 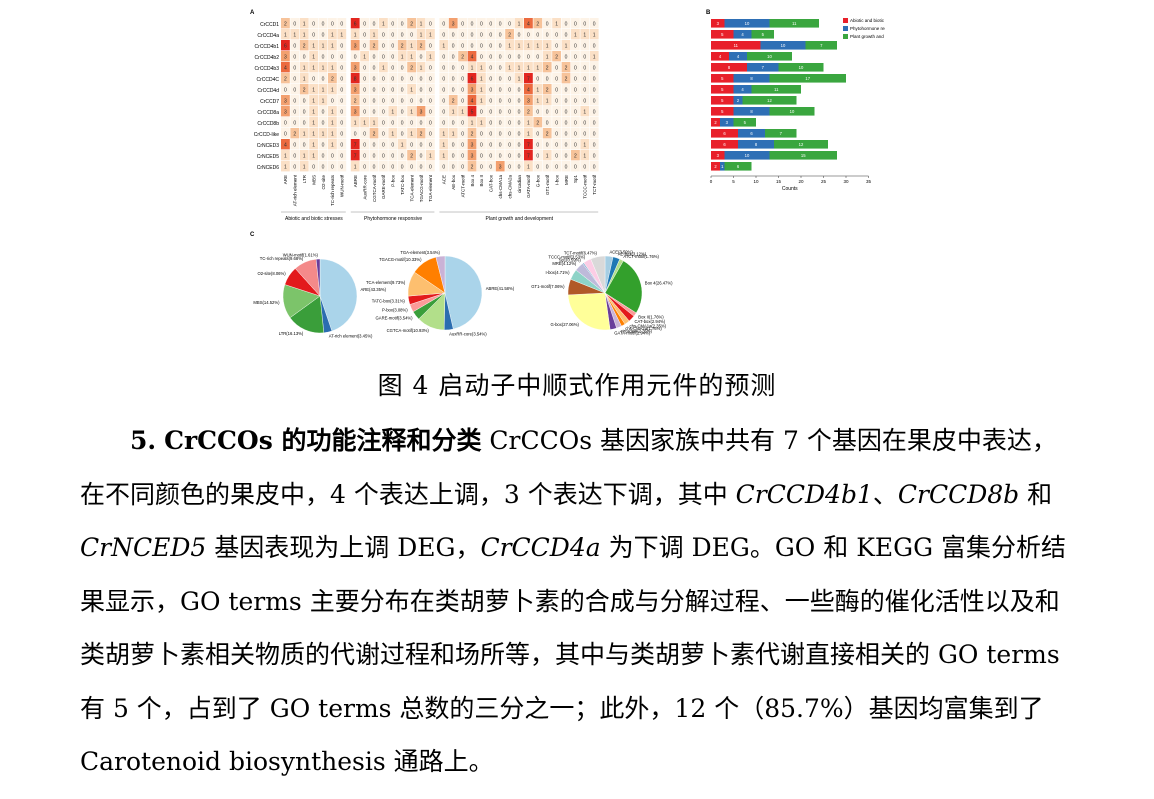 I want to click on bar-segment-label: 8, so click(x=756, y=144).